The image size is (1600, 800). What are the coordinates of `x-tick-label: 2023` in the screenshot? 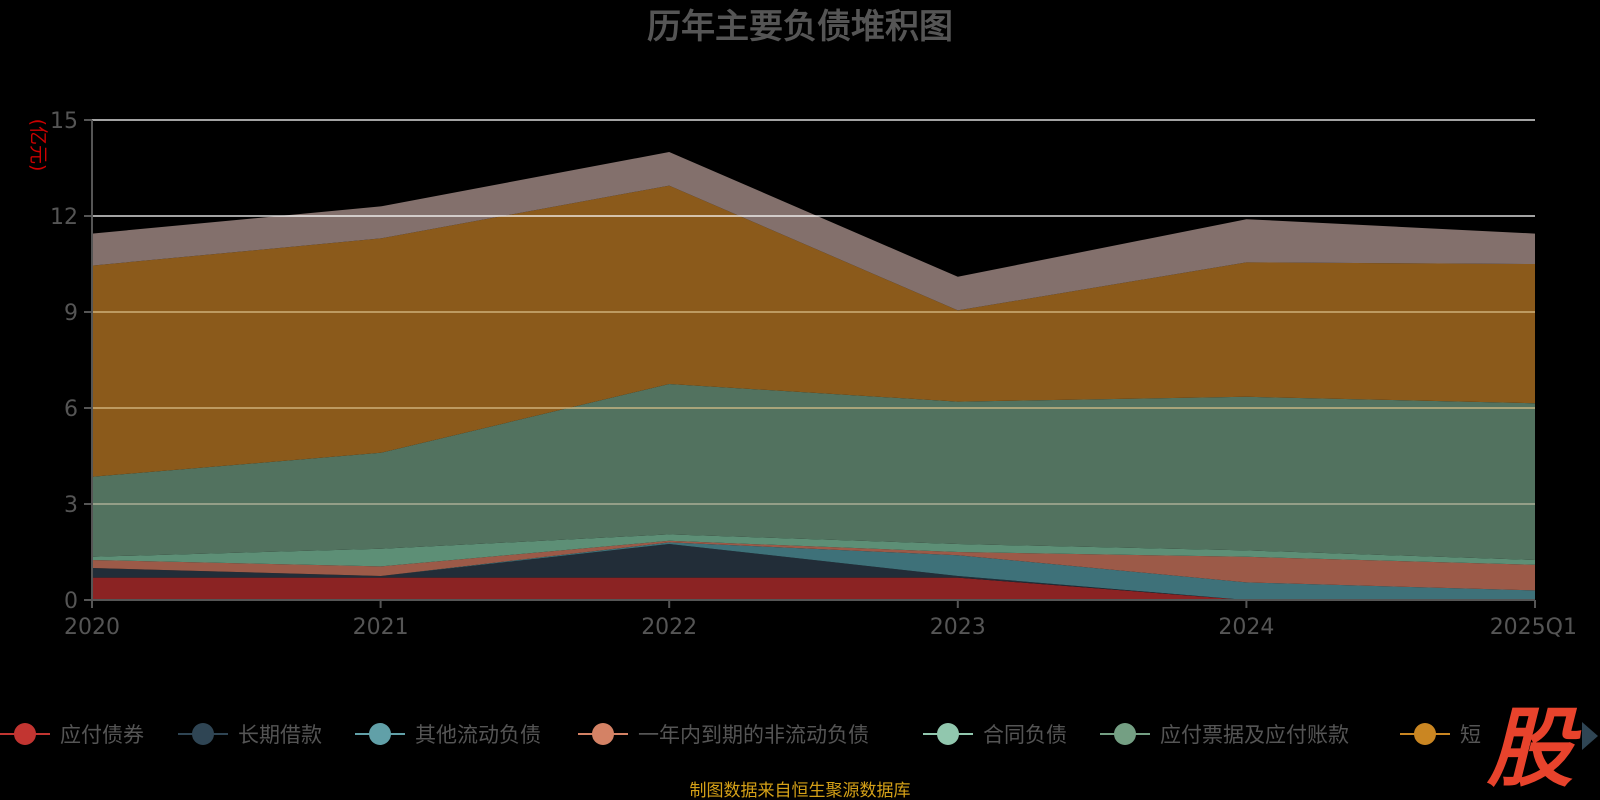 It's located at (958, 627).